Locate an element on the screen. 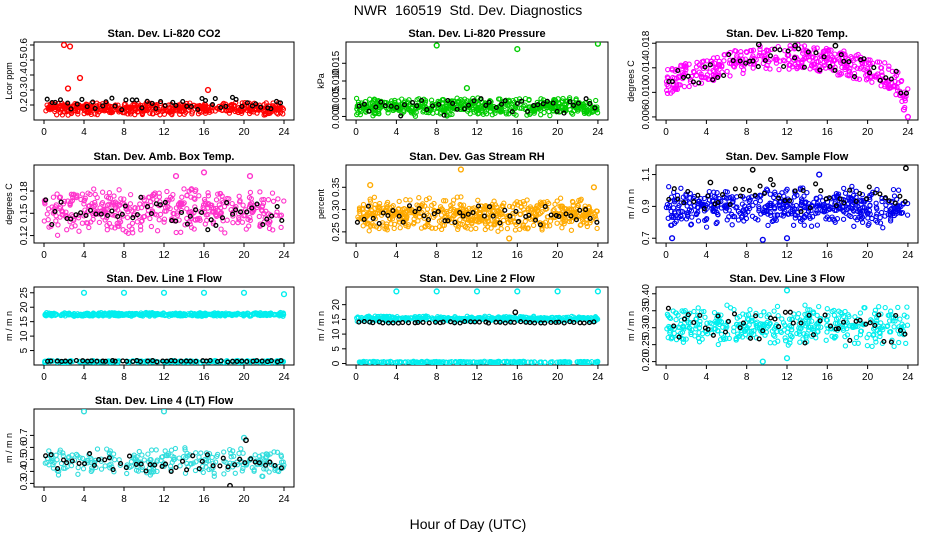 The height and width of the screenshot is (540, 936). y-tick-label: 0.4 is located at coordinates (24, 75).